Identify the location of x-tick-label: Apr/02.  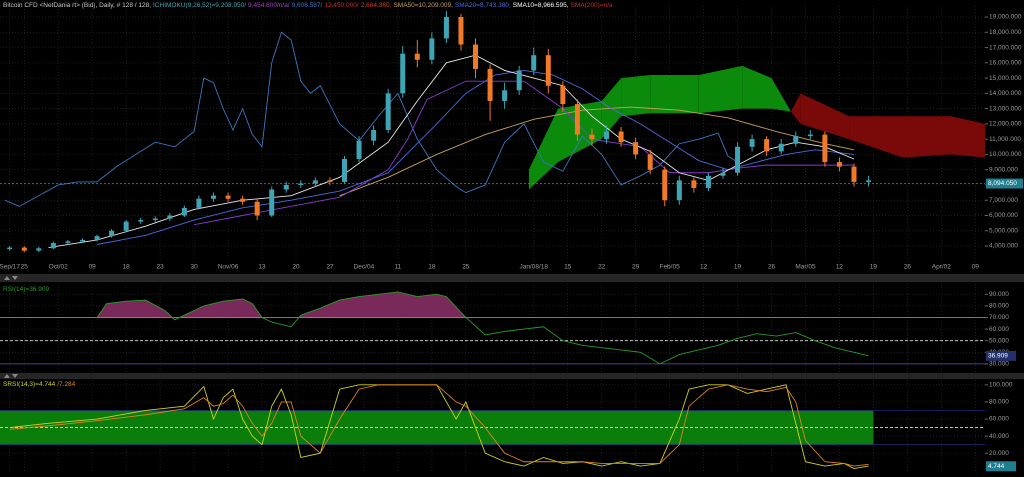
(942, 267).